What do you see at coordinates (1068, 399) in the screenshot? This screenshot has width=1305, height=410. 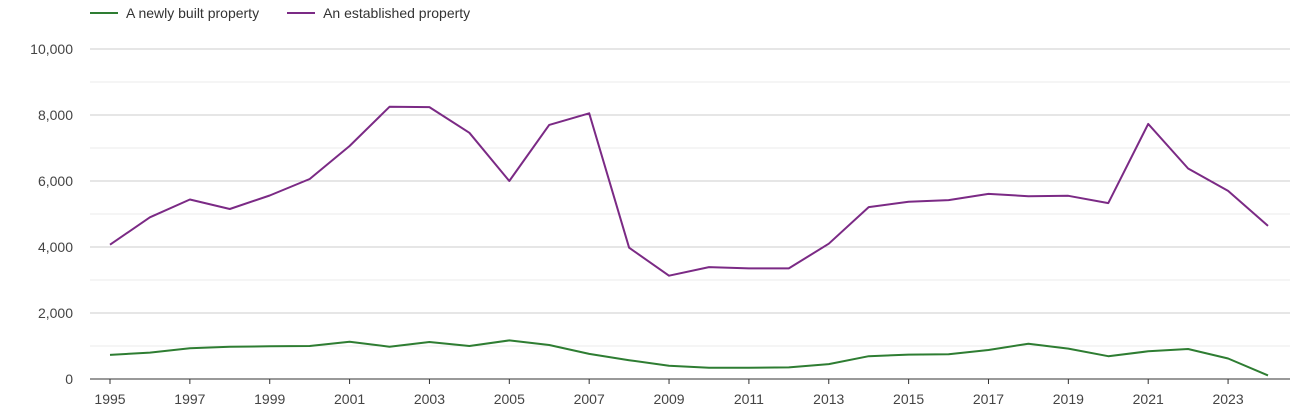 I see `x-tick-label: 2019` at bounding box center [1068, 399].